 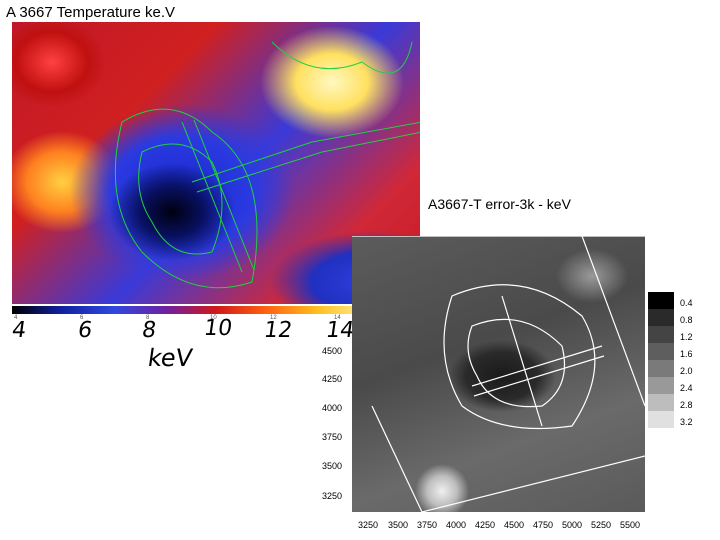 What do you see at coordinates (514, 525) in the screenshot?
I see `x-tick-label: 4500` at bounding box center [514, 525].